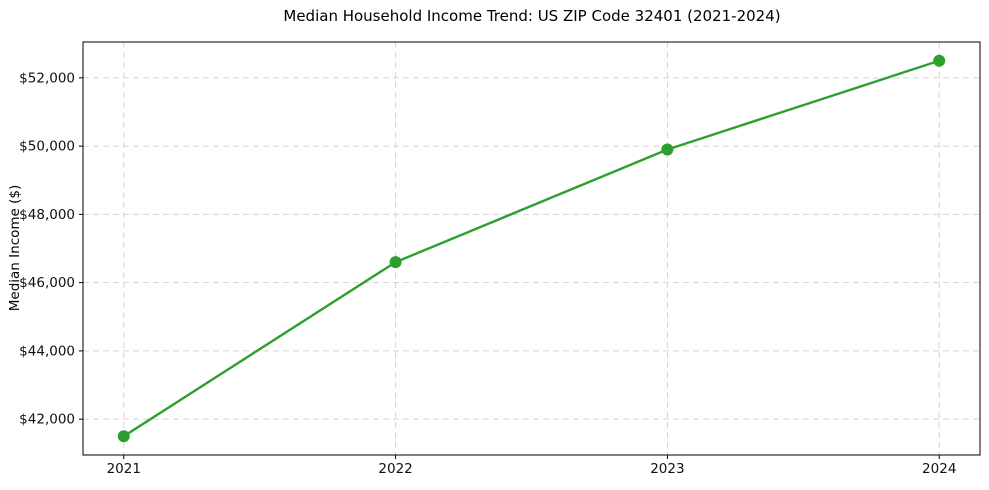  I want to click on x-tick-label: 2021, so click(124, 469).